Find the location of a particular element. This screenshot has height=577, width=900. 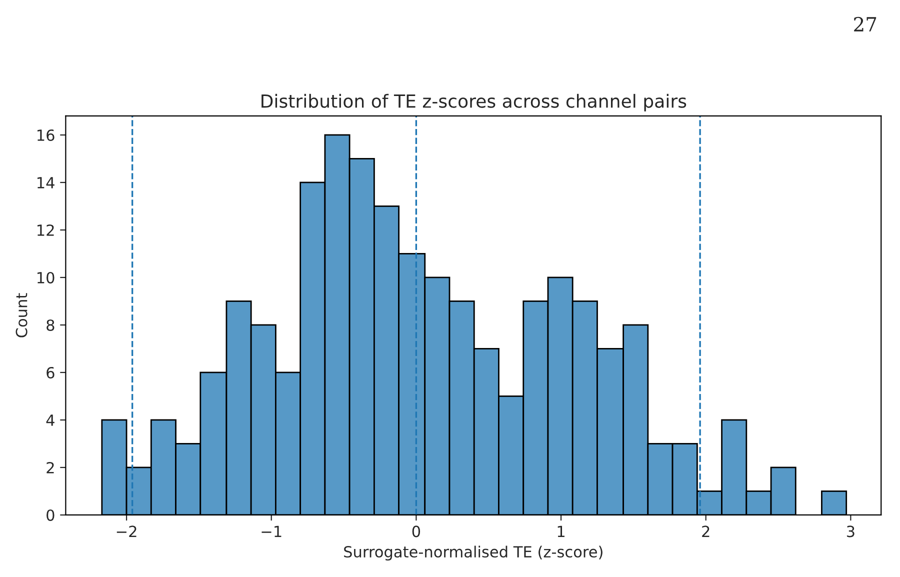

y-tick-label: 10 is located at coordinates (46, 278).